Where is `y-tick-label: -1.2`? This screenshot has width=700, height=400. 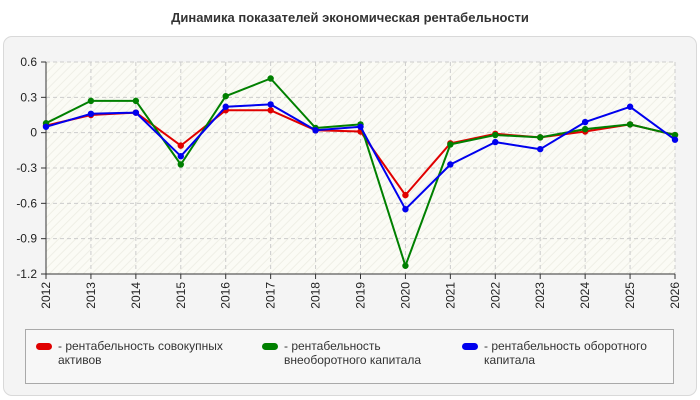
y-tick-label: -1.2 is located at coordinates (26, 274).